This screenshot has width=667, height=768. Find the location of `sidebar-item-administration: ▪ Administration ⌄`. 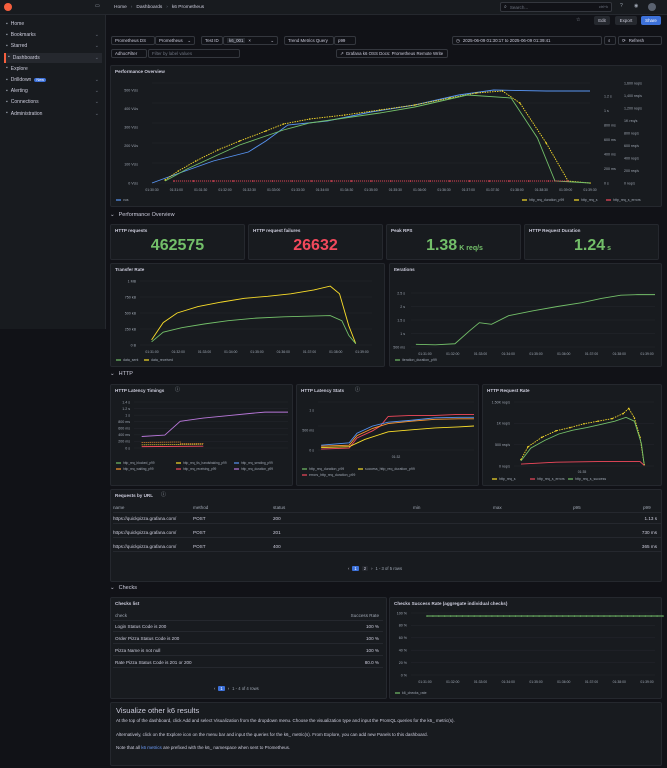

sidebar-item-administration: ▪ Administration ⌄ is located at coordinates (53, 114).